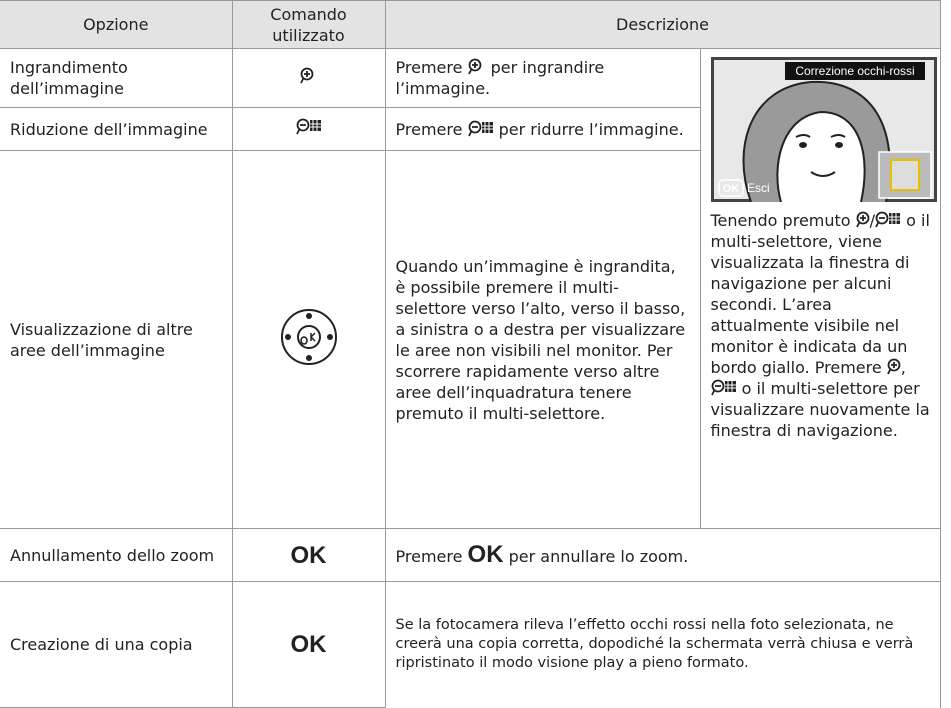 The height and width of the screenshot is (708, 951). What do you see at coordinates (116, 644) in the screenshot?
I see `option: Creazione di una copia` at bounding box center [116, 644].